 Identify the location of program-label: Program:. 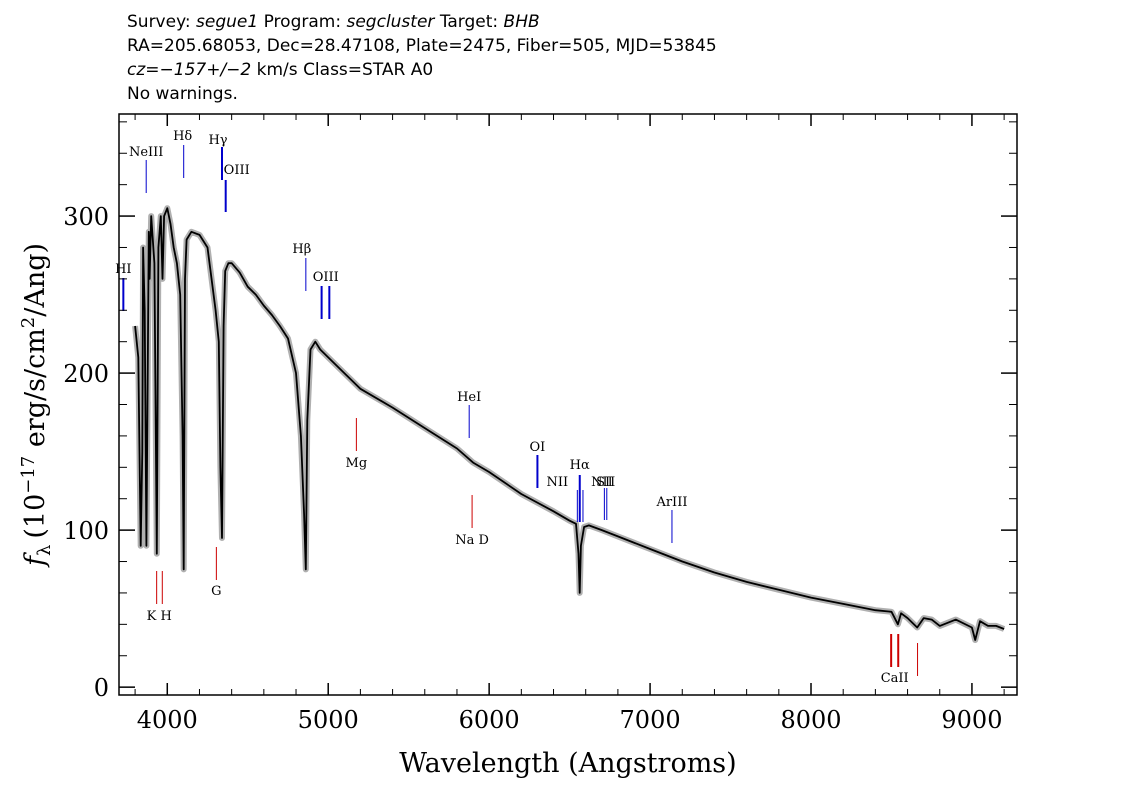
(302, 22).